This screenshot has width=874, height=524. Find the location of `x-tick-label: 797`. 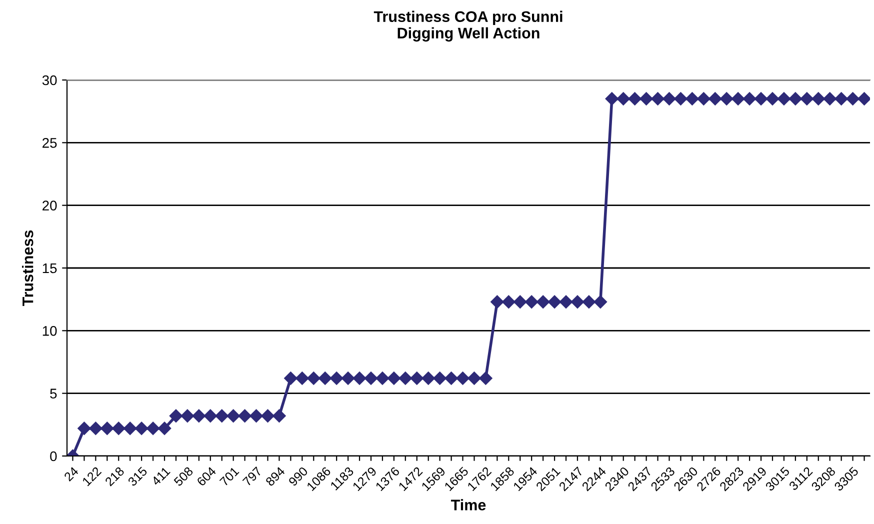

x-tick-label: 797 is located at coordinates (252, 476).